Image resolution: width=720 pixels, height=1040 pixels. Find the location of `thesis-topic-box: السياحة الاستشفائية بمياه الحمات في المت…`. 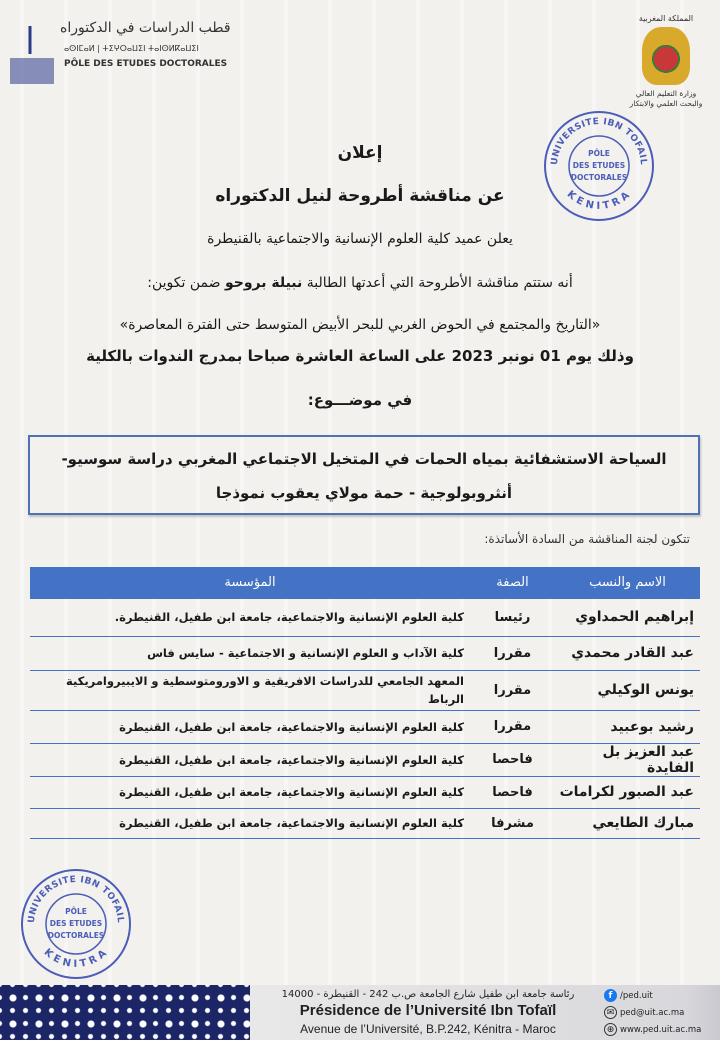

thesis-topic-box: السياحة الاستشفائية بمياه الحمات في المت… is located at coordinates (364, 475).